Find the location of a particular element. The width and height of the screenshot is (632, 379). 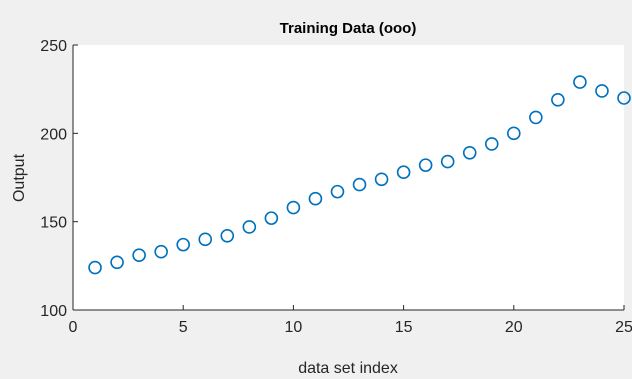

x-tick-label: 25 is located at coordinates (623, 327).